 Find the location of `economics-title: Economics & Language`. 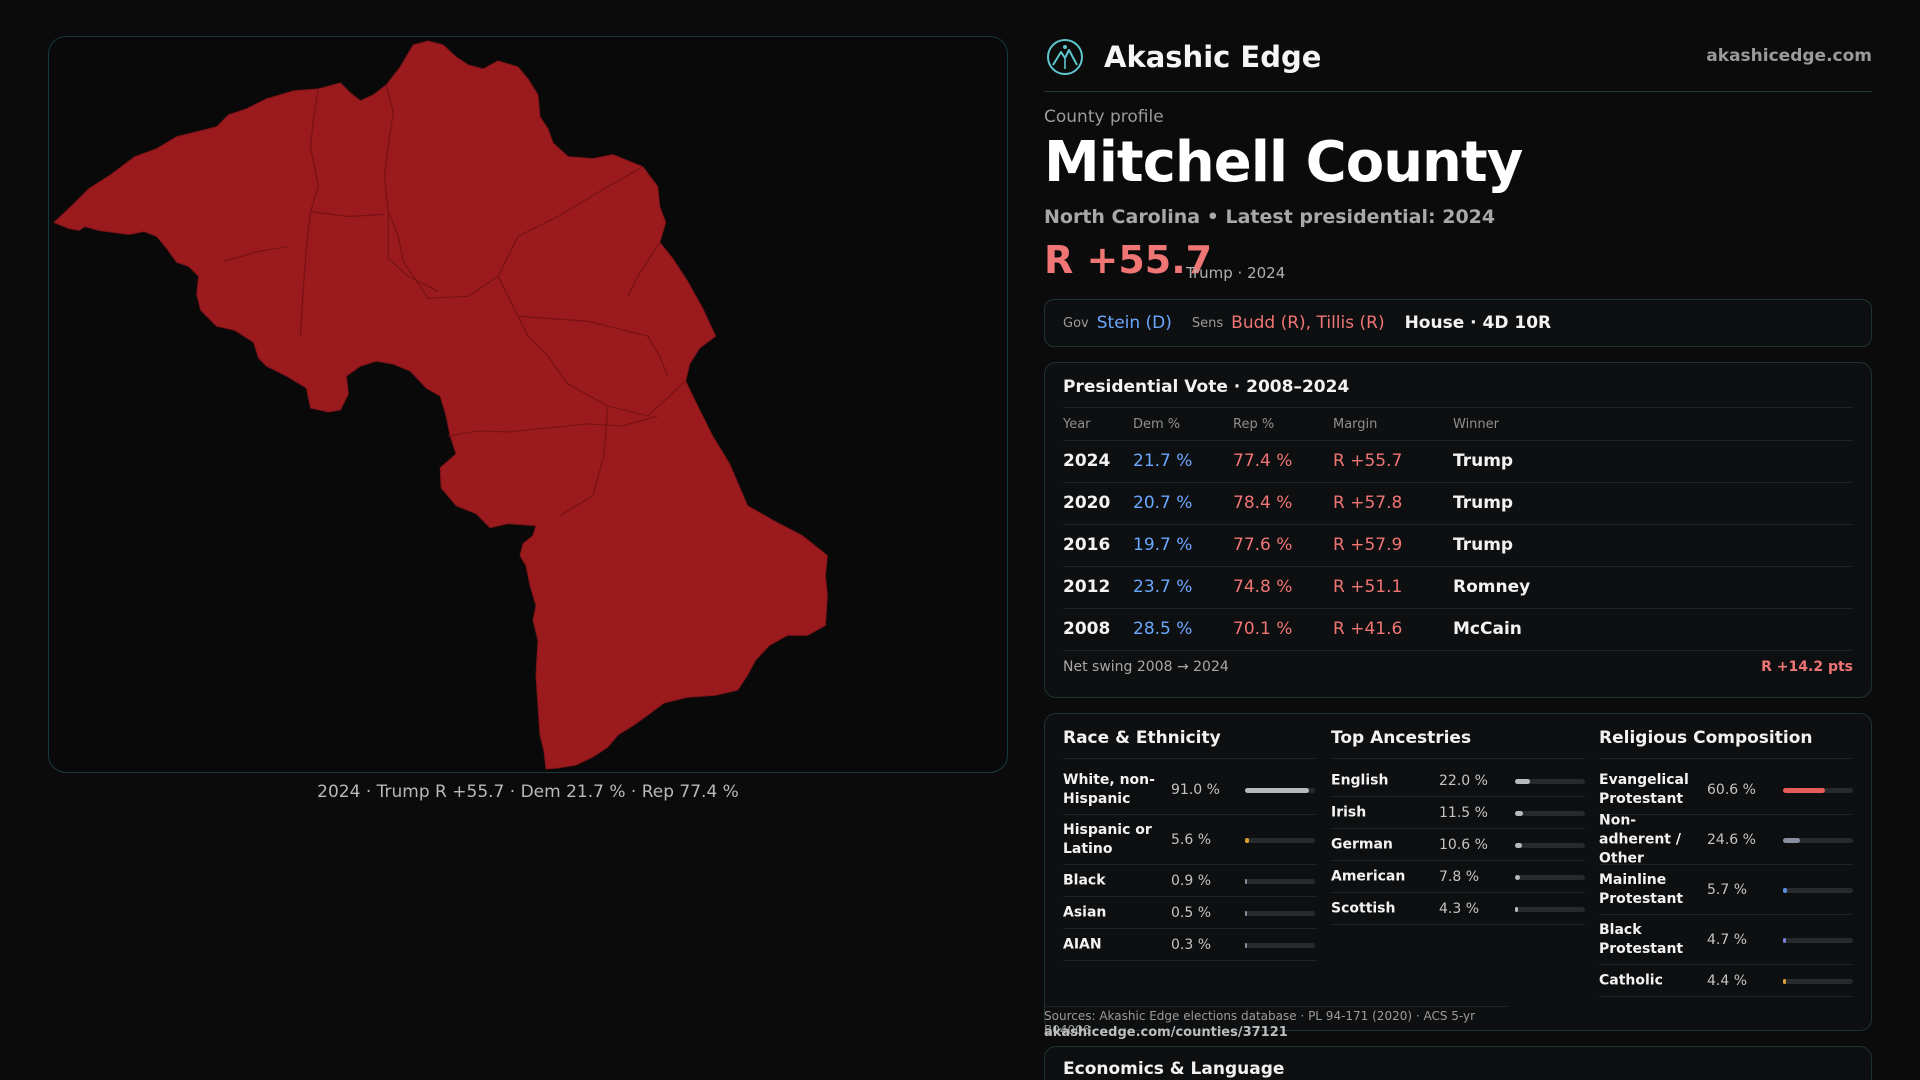

economics-title: Economics & Language is located at coordinates (1174, 1069).